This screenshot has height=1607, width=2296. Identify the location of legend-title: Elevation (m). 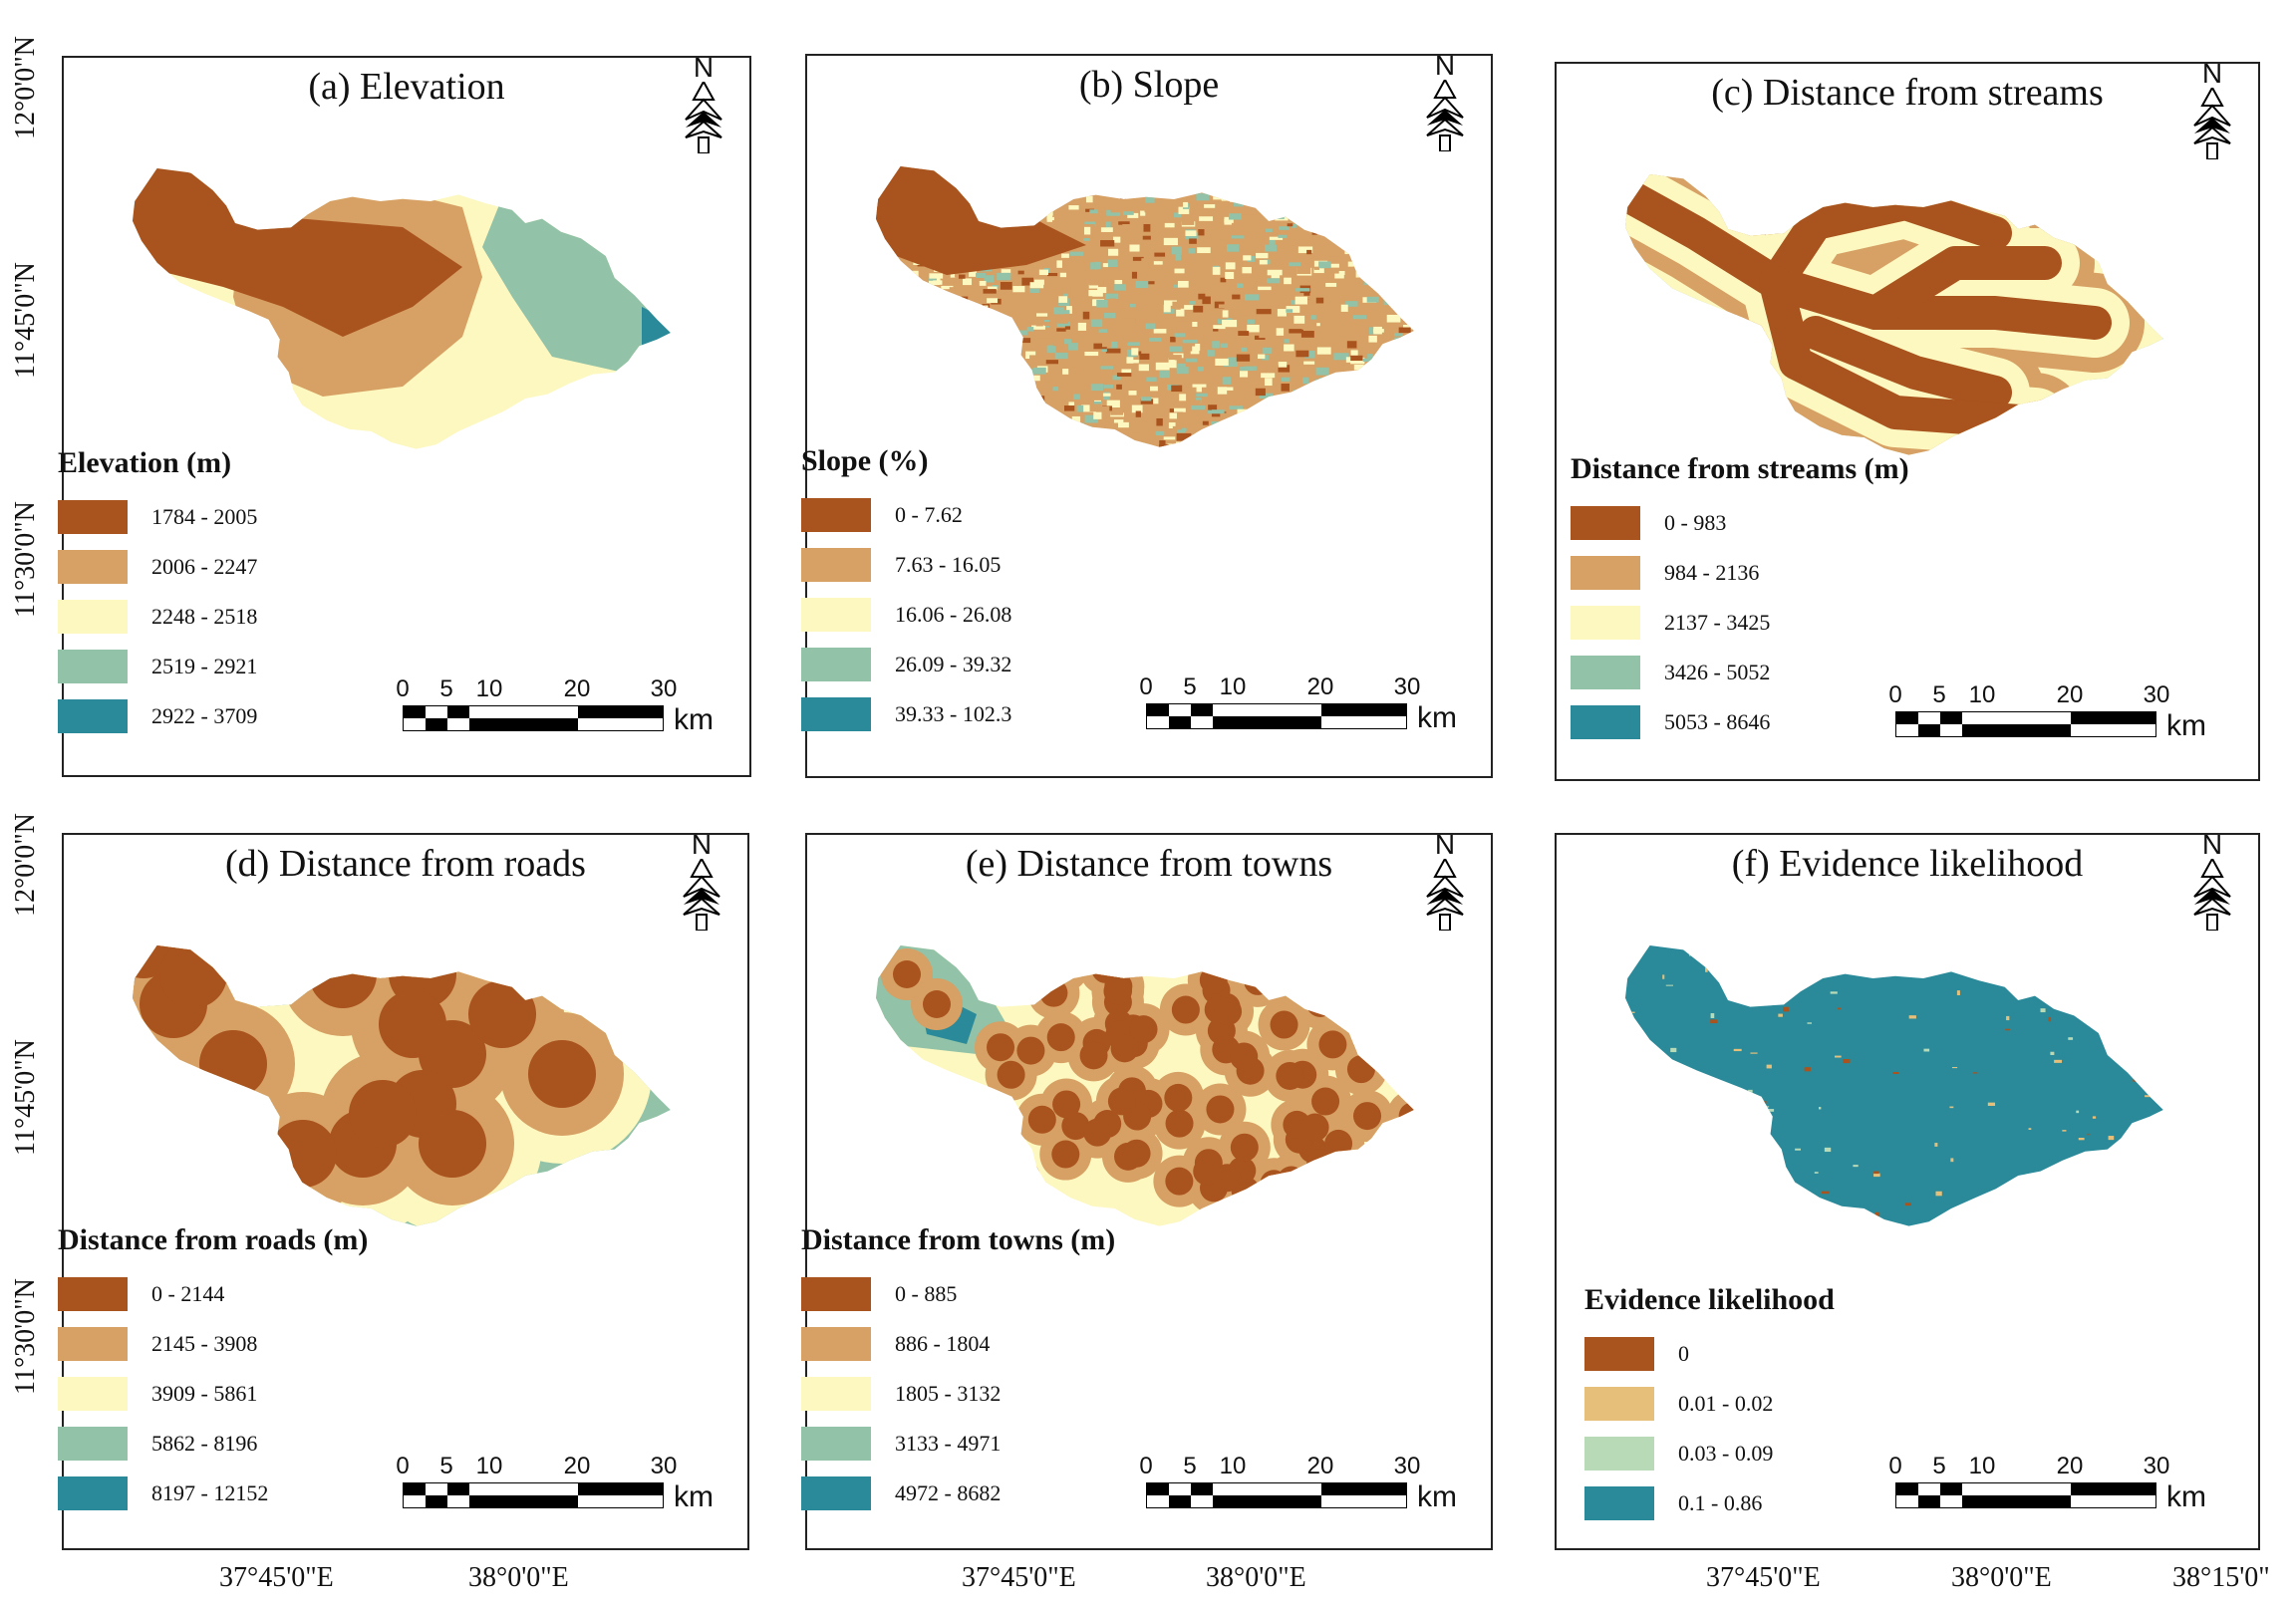
(145, 462).